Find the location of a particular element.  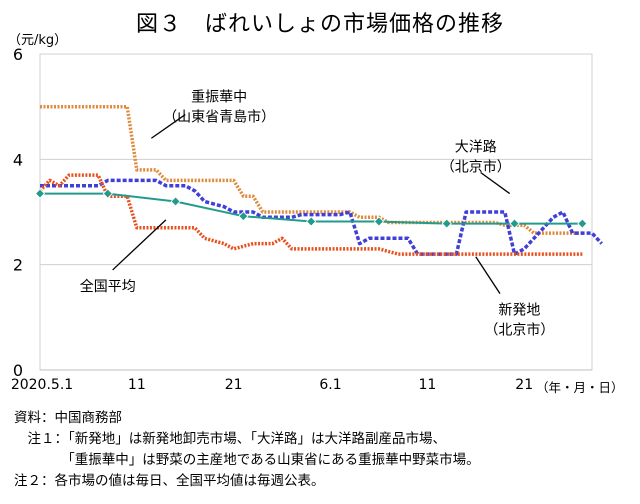

y-tick-label: 6 is located at coordinates (18, 54).